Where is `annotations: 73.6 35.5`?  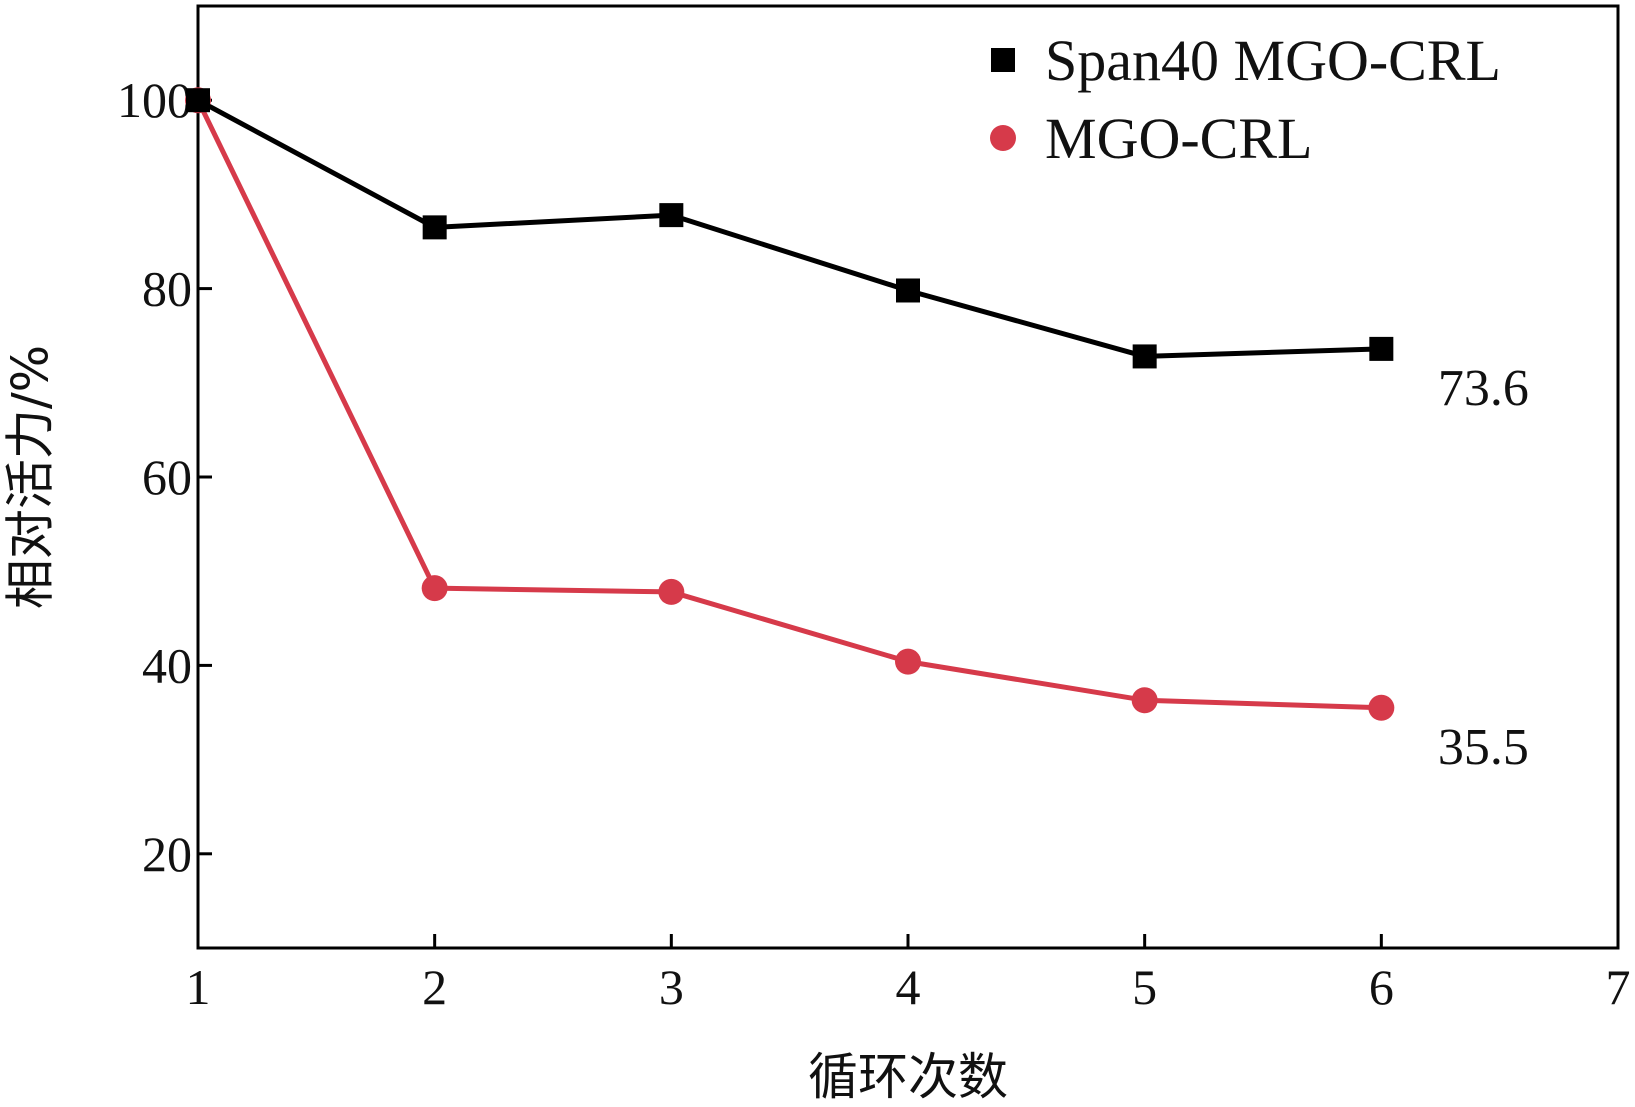
annotations: 73.6 35.5 is located at coordinates (1483, 568).